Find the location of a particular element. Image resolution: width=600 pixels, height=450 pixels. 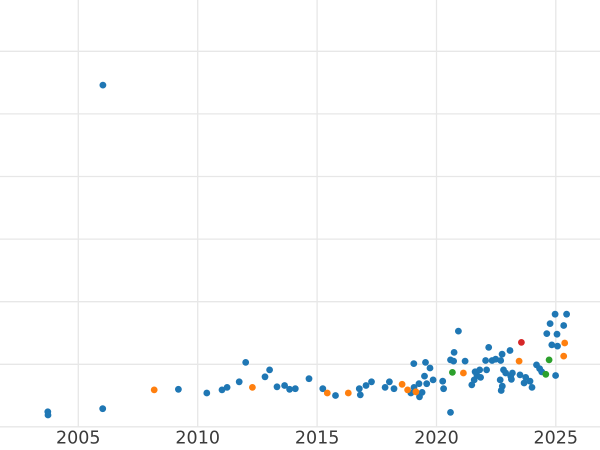

x-tick-label: 2025 is located at coordinates (556, 438).